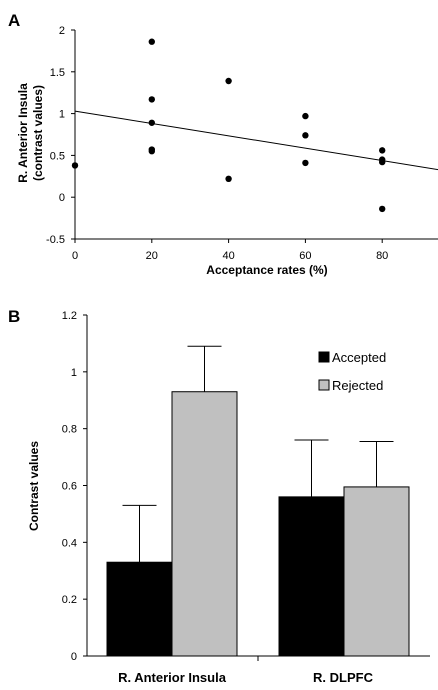  Describe the element at coordinates (23, 133) in the screenshot. I see `panel-a-y-axis-title-line1: R. Anterior Insula` at that location.